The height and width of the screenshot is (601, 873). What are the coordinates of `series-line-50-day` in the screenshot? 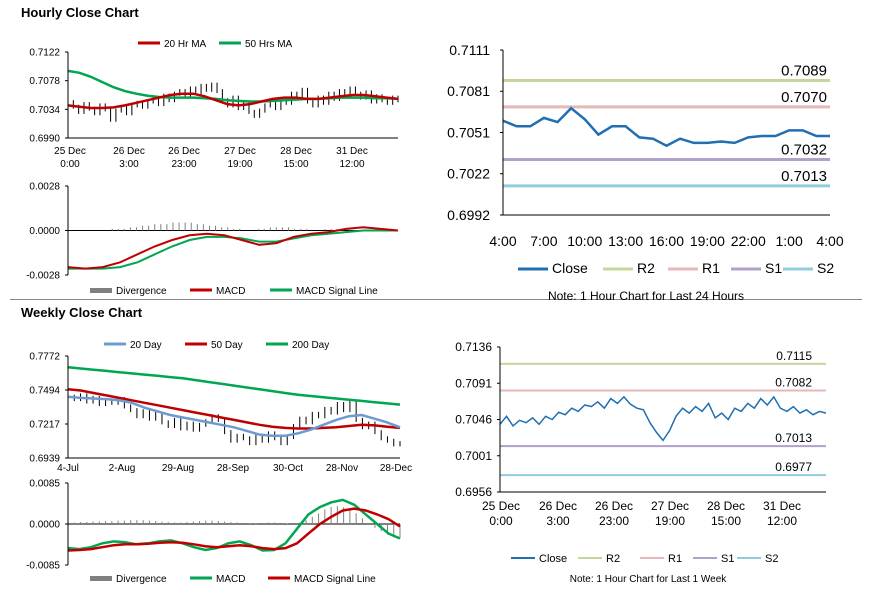 It's located at (234, 409).